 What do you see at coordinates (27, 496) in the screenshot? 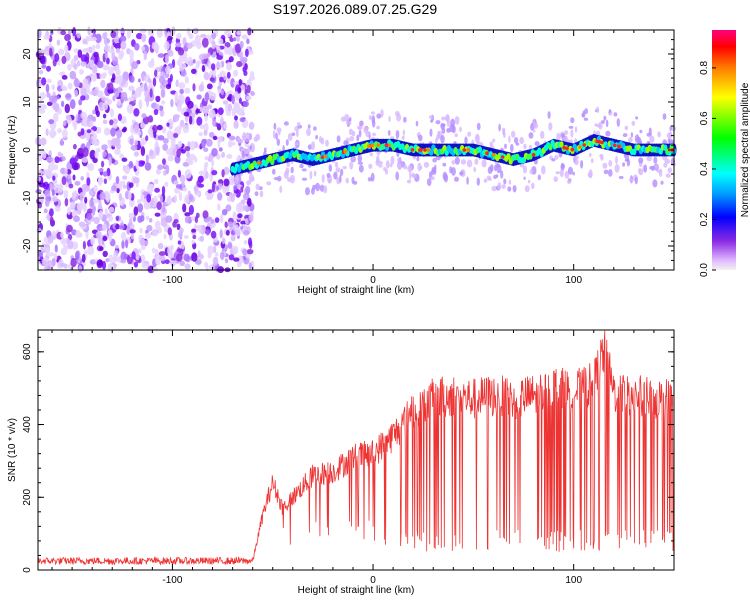
I see `snr-y-tick-label: 200` at bounding box center [27, 496].